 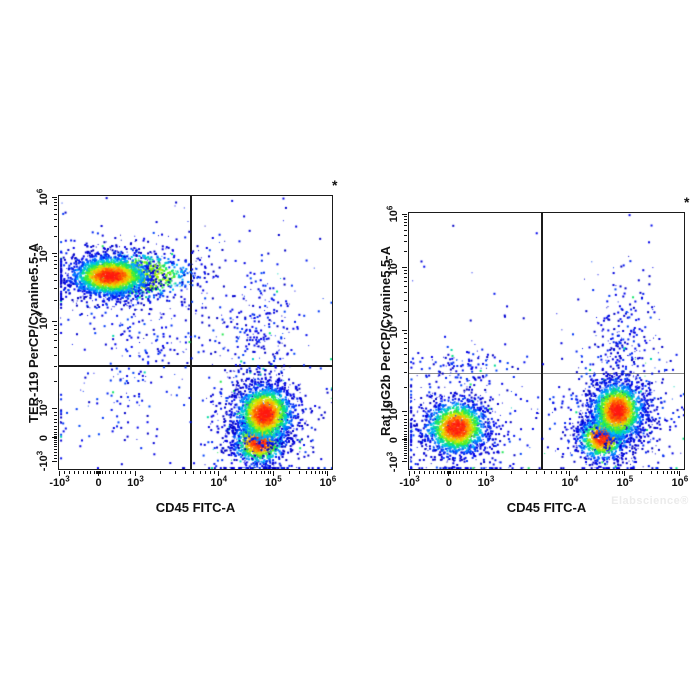 I want to click on x-axis-tick-label: 10³, so click(x=135, y=481).